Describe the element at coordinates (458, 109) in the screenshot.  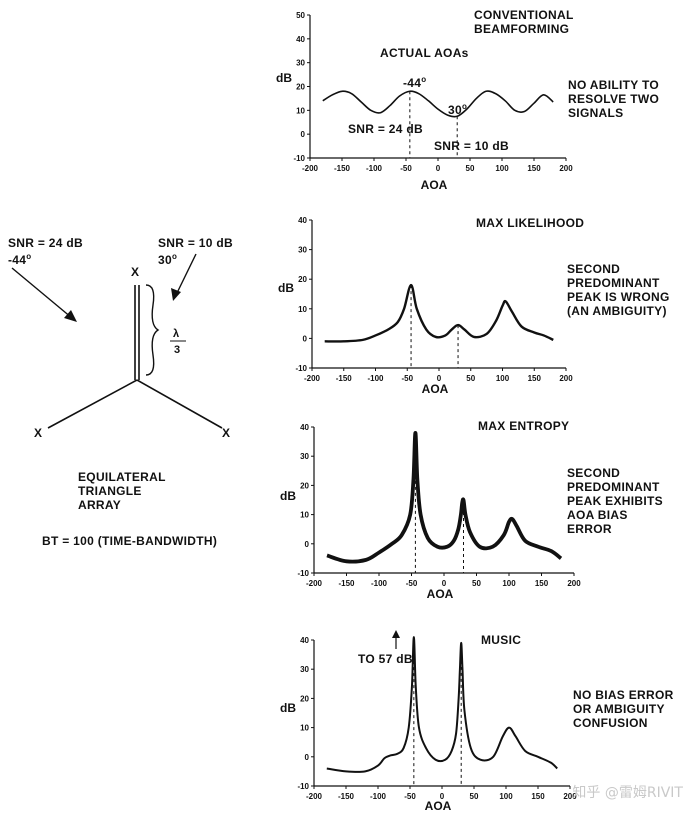
I see `peak-right-label: 30o` at that location.